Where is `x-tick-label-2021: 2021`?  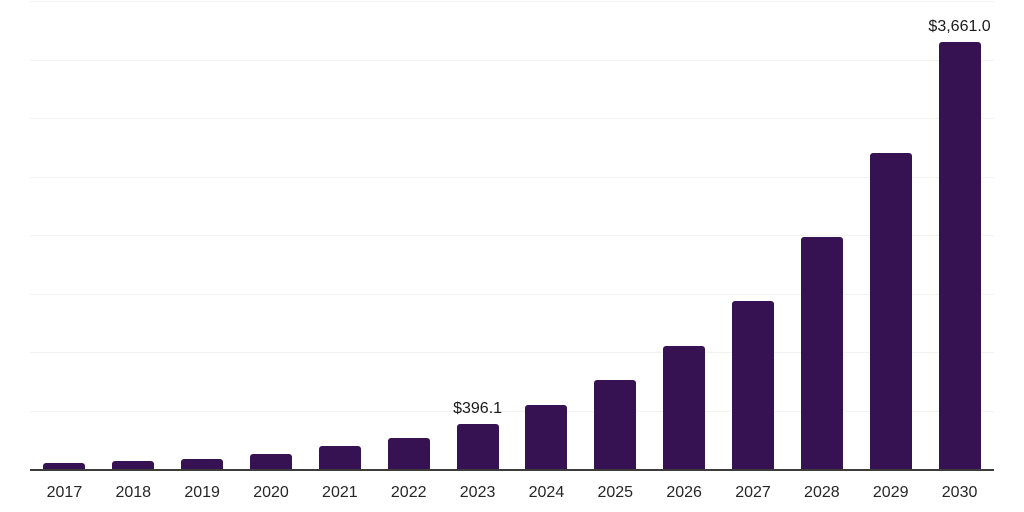 x-tick-label-2021: 2021 is located at coordinates (340, 492).